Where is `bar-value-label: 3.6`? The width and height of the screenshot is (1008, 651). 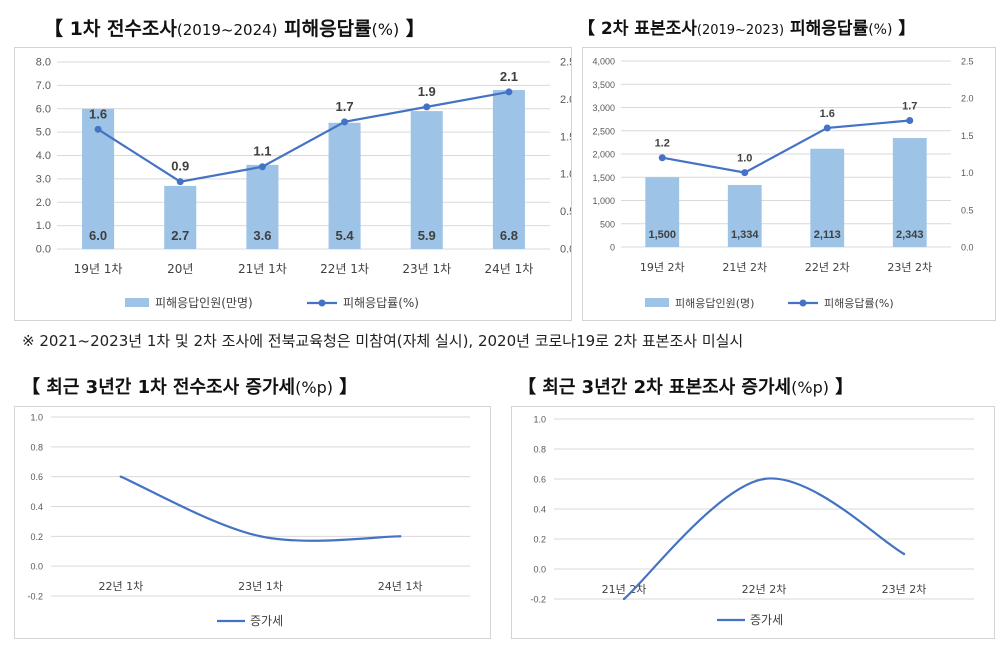
bar-value-label: 3.6 is located at coordinates (262, 235).